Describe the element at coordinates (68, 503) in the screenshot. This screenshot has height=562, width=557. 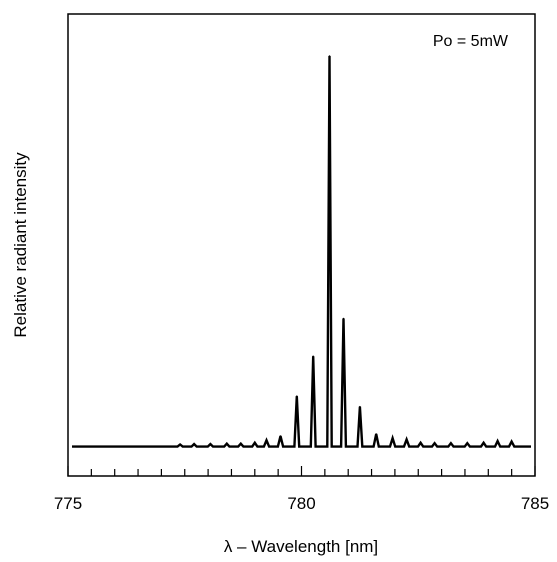
I see `x-tick-label: 775` at that location.